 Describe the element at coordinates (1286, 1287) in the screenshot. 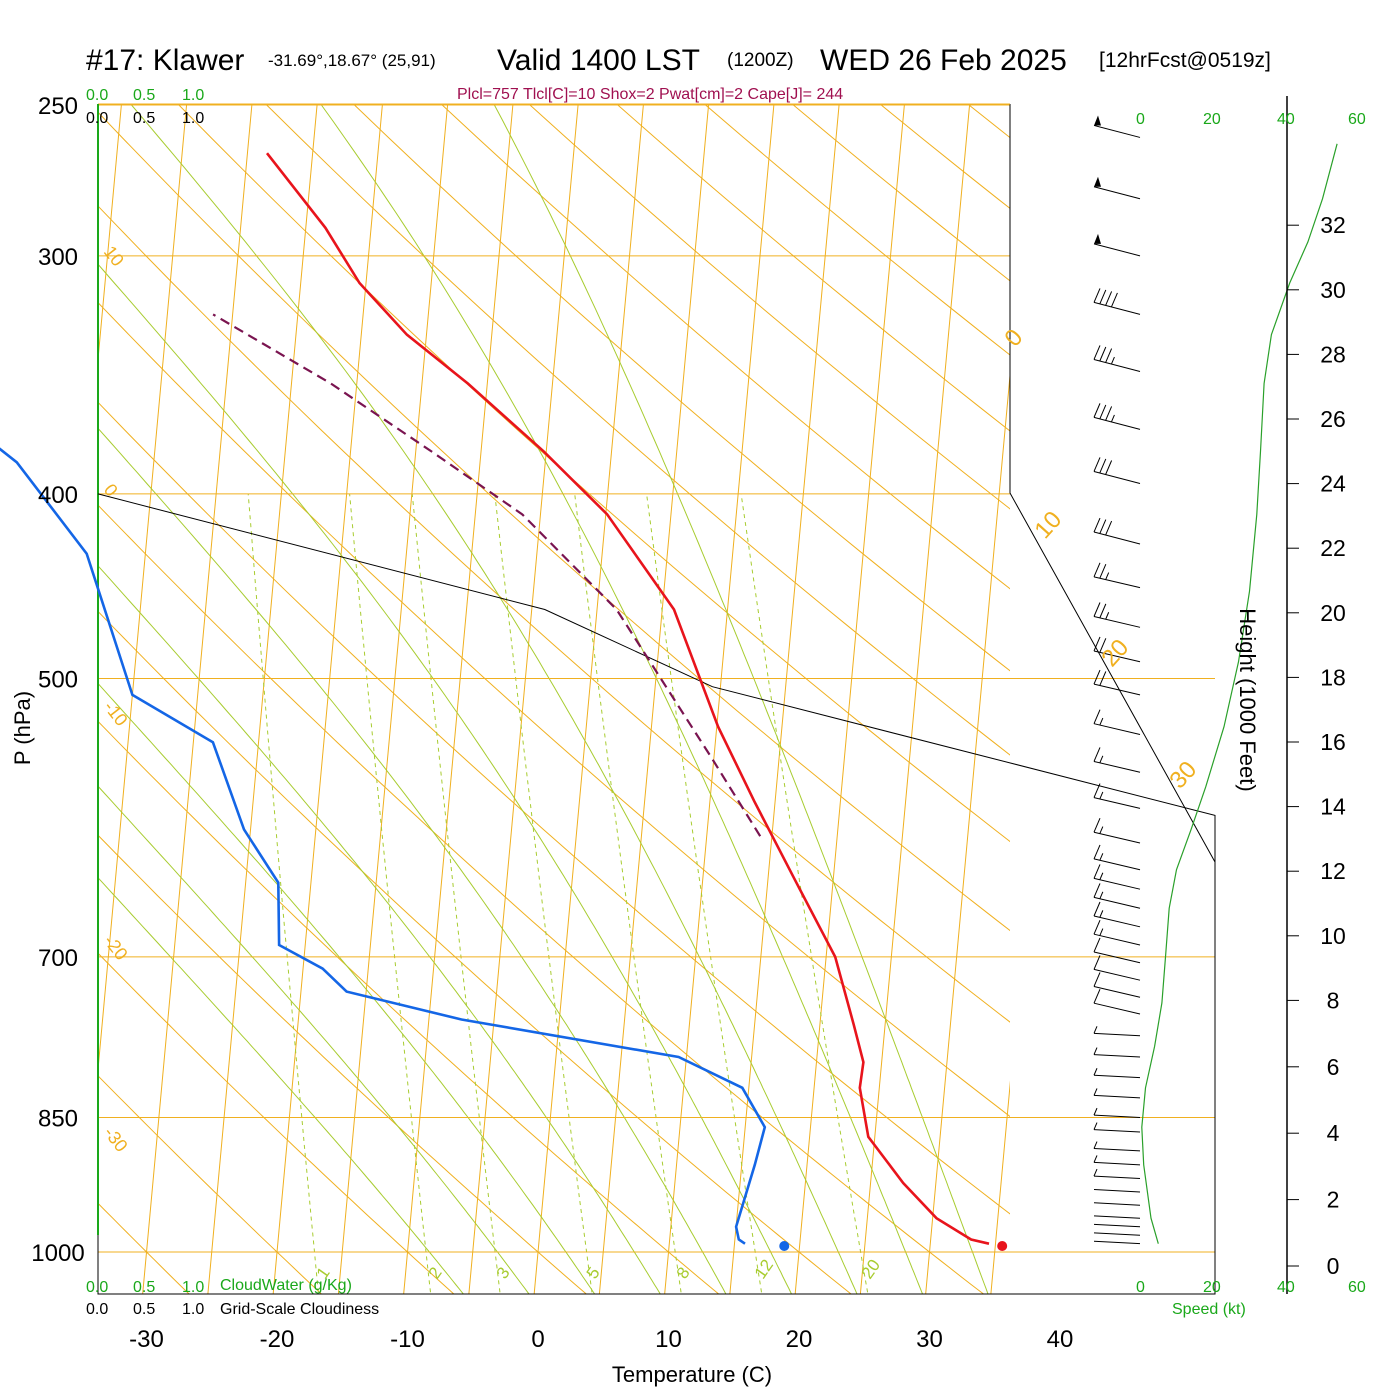

I see `speed-tick-40-bottom: 40` at that location.